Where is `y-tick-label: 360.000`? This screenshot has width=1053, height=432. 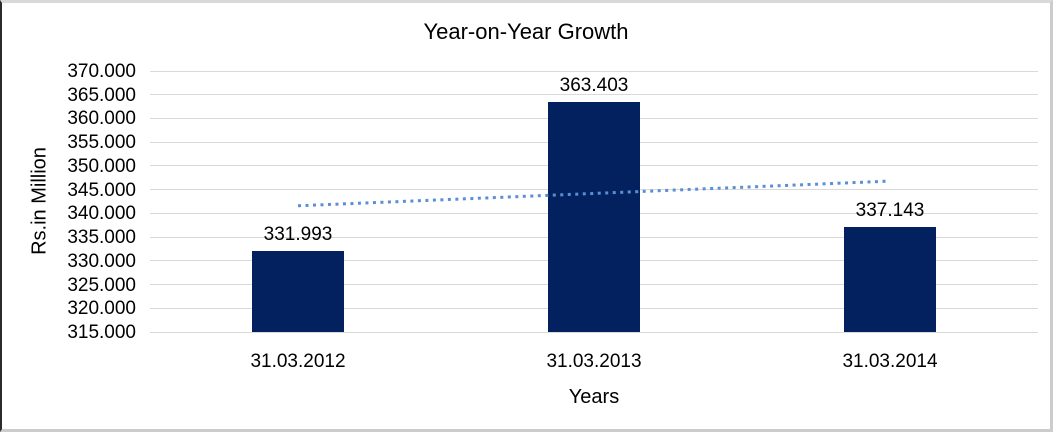 y-tick-label: 360.000 is located at coordinates (101, 119).